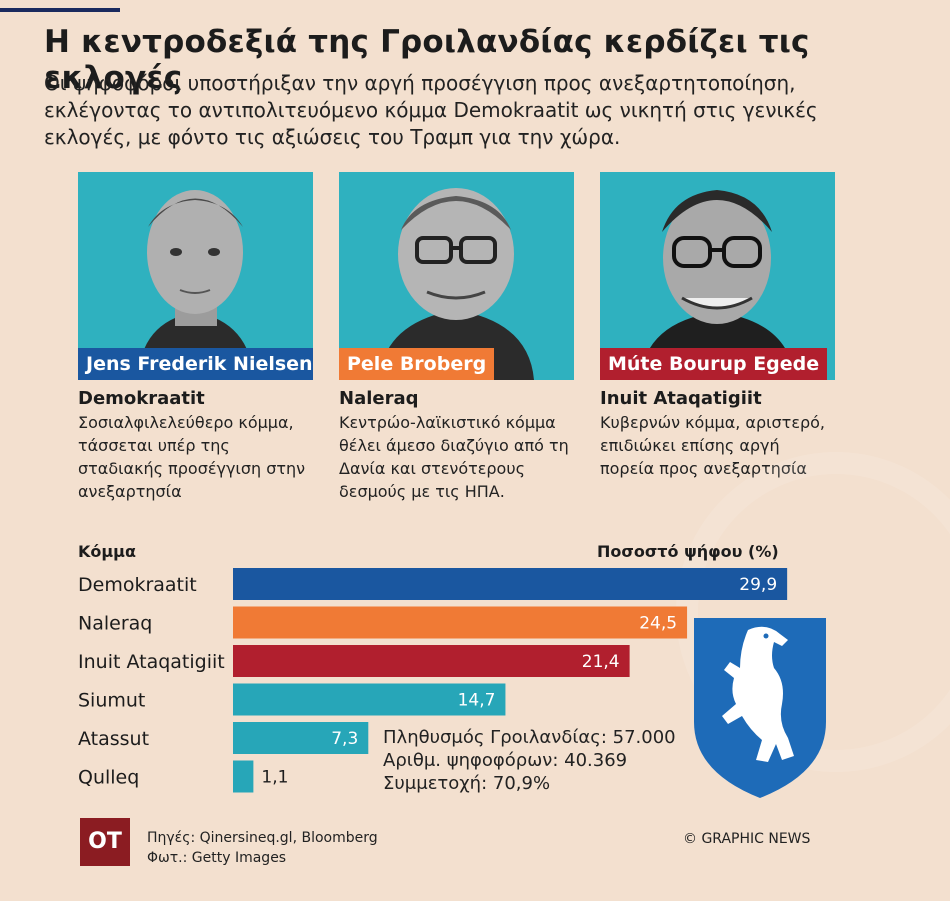  I want to click on polar-bear-shield-icon, so click(760, 709).